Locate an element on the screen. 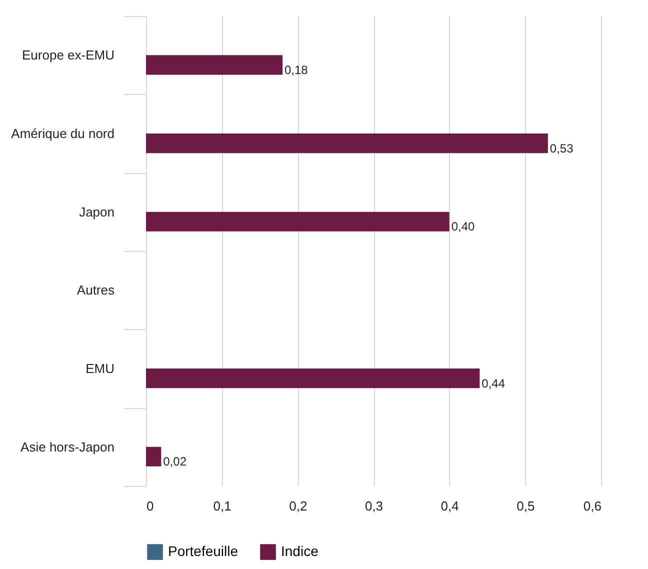 The height and width of the screenshot is (569, 648). x-tick-label: 0,4 is located at coordinates (449, 506).